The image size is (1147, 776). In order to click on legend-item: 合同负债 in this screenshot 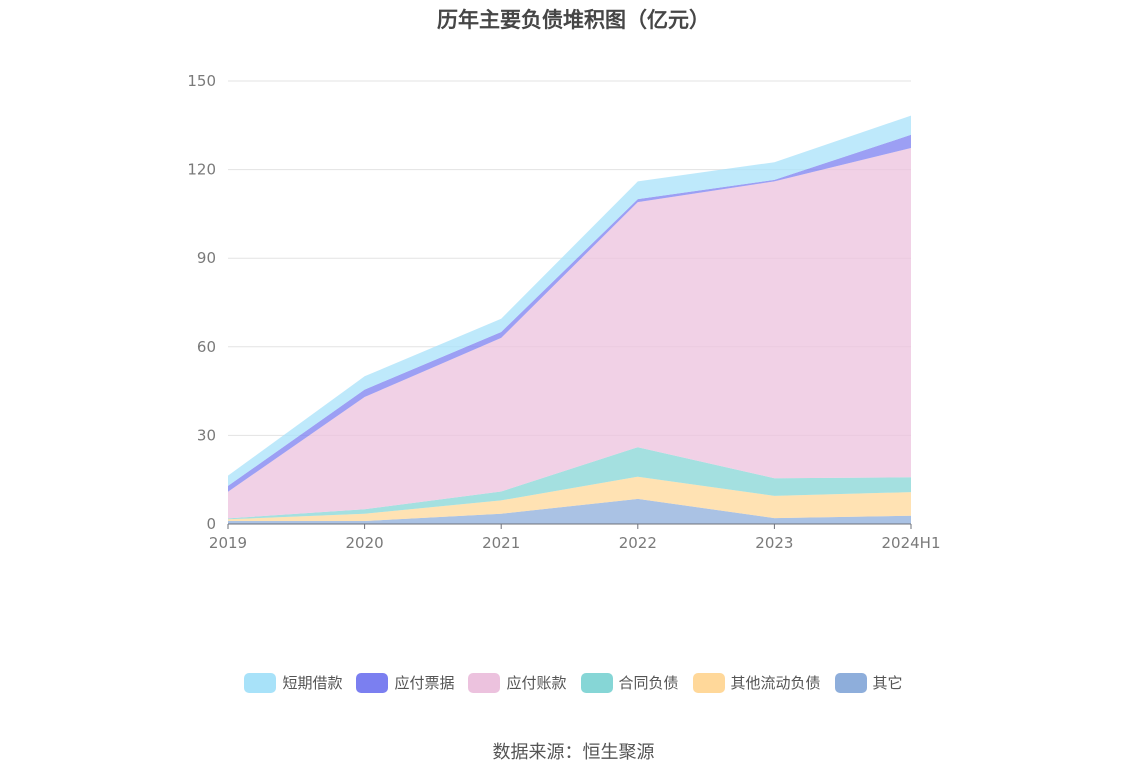, I will do `click(629, 682)`.